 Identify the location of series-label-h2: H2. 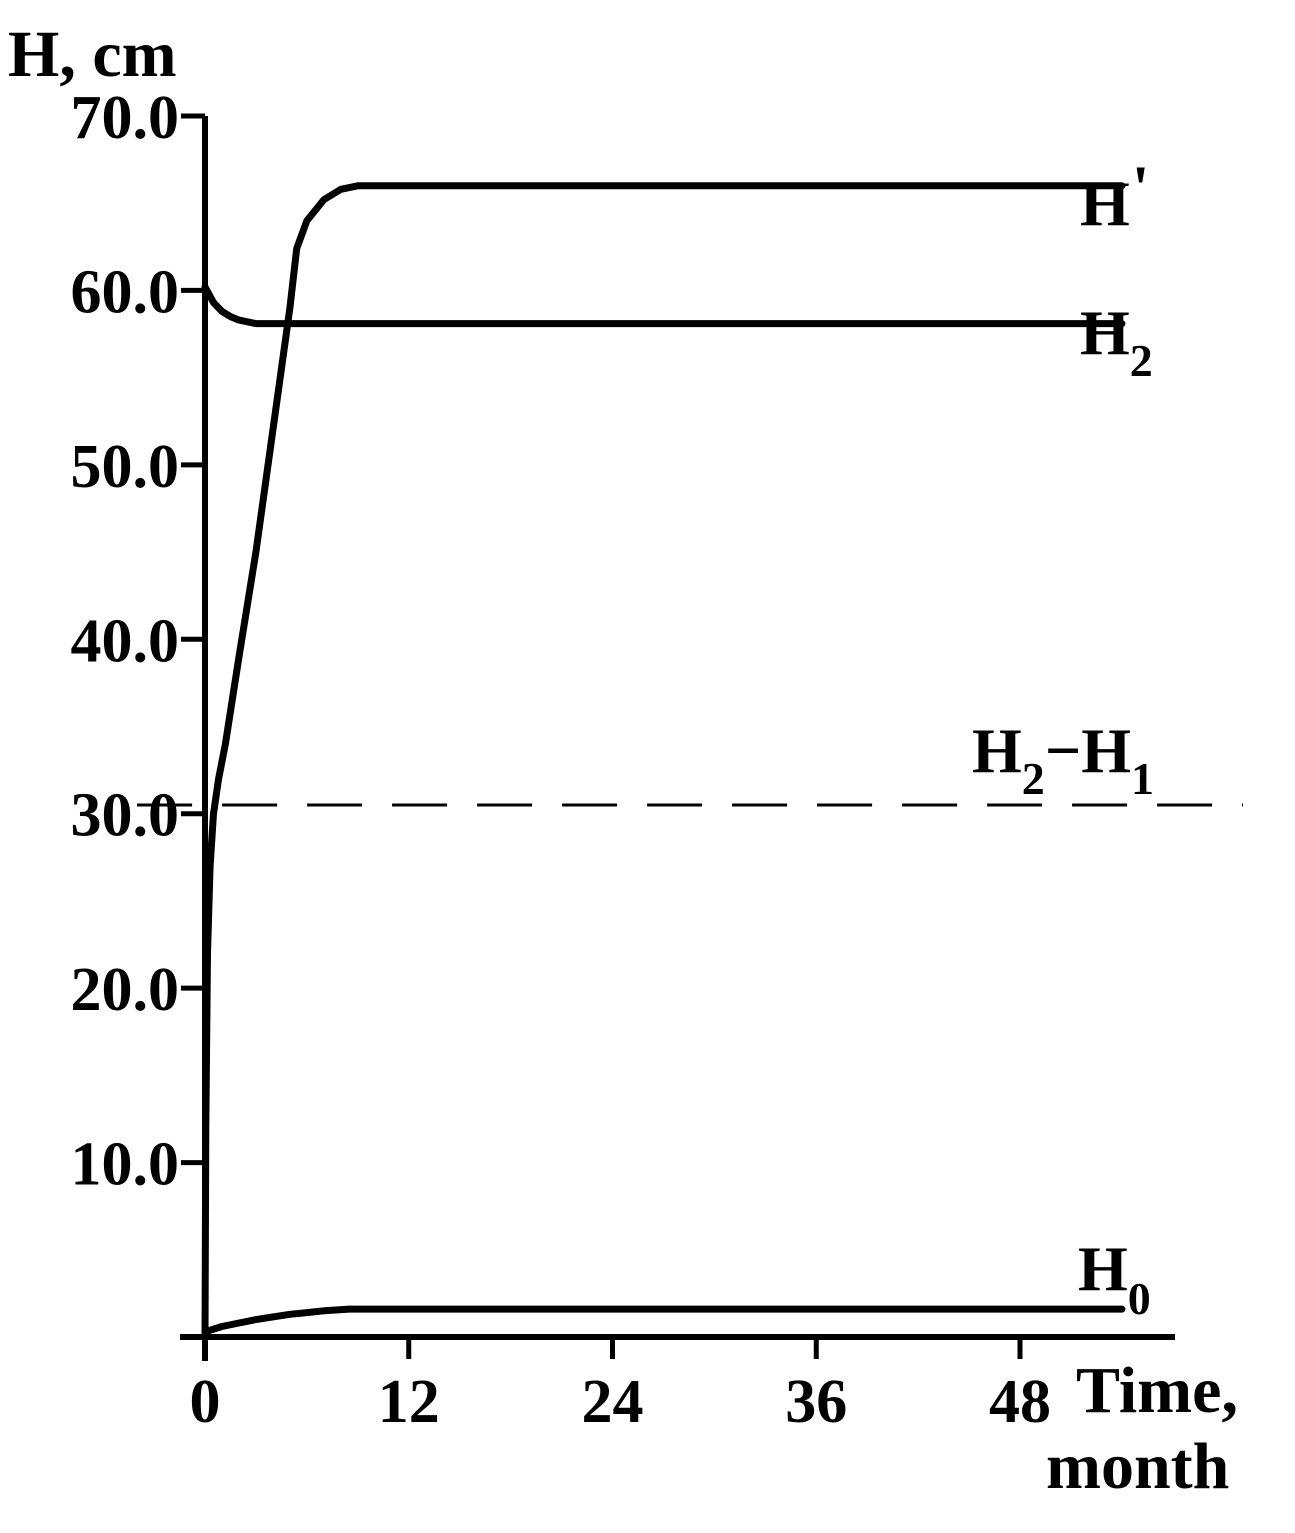
(1116, 341).